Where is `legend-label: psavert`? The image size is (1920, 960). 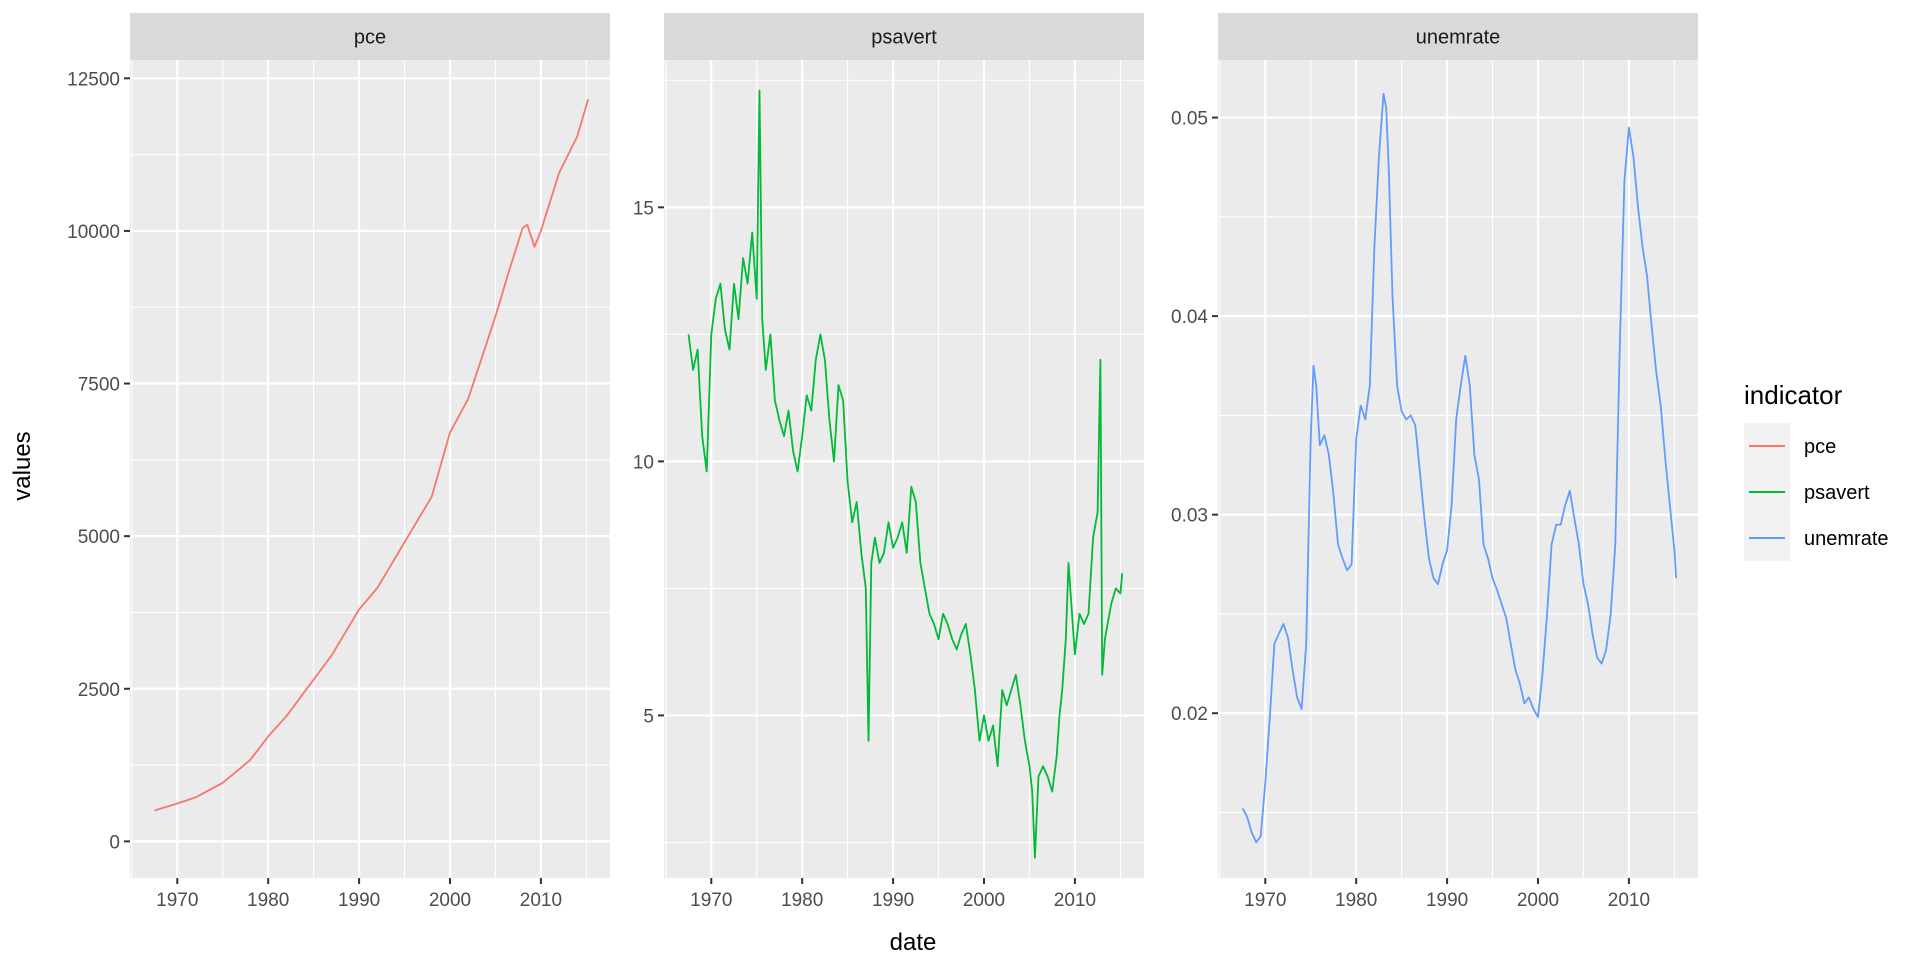
legend-label: psavert is located at coordinates (1837, 493).